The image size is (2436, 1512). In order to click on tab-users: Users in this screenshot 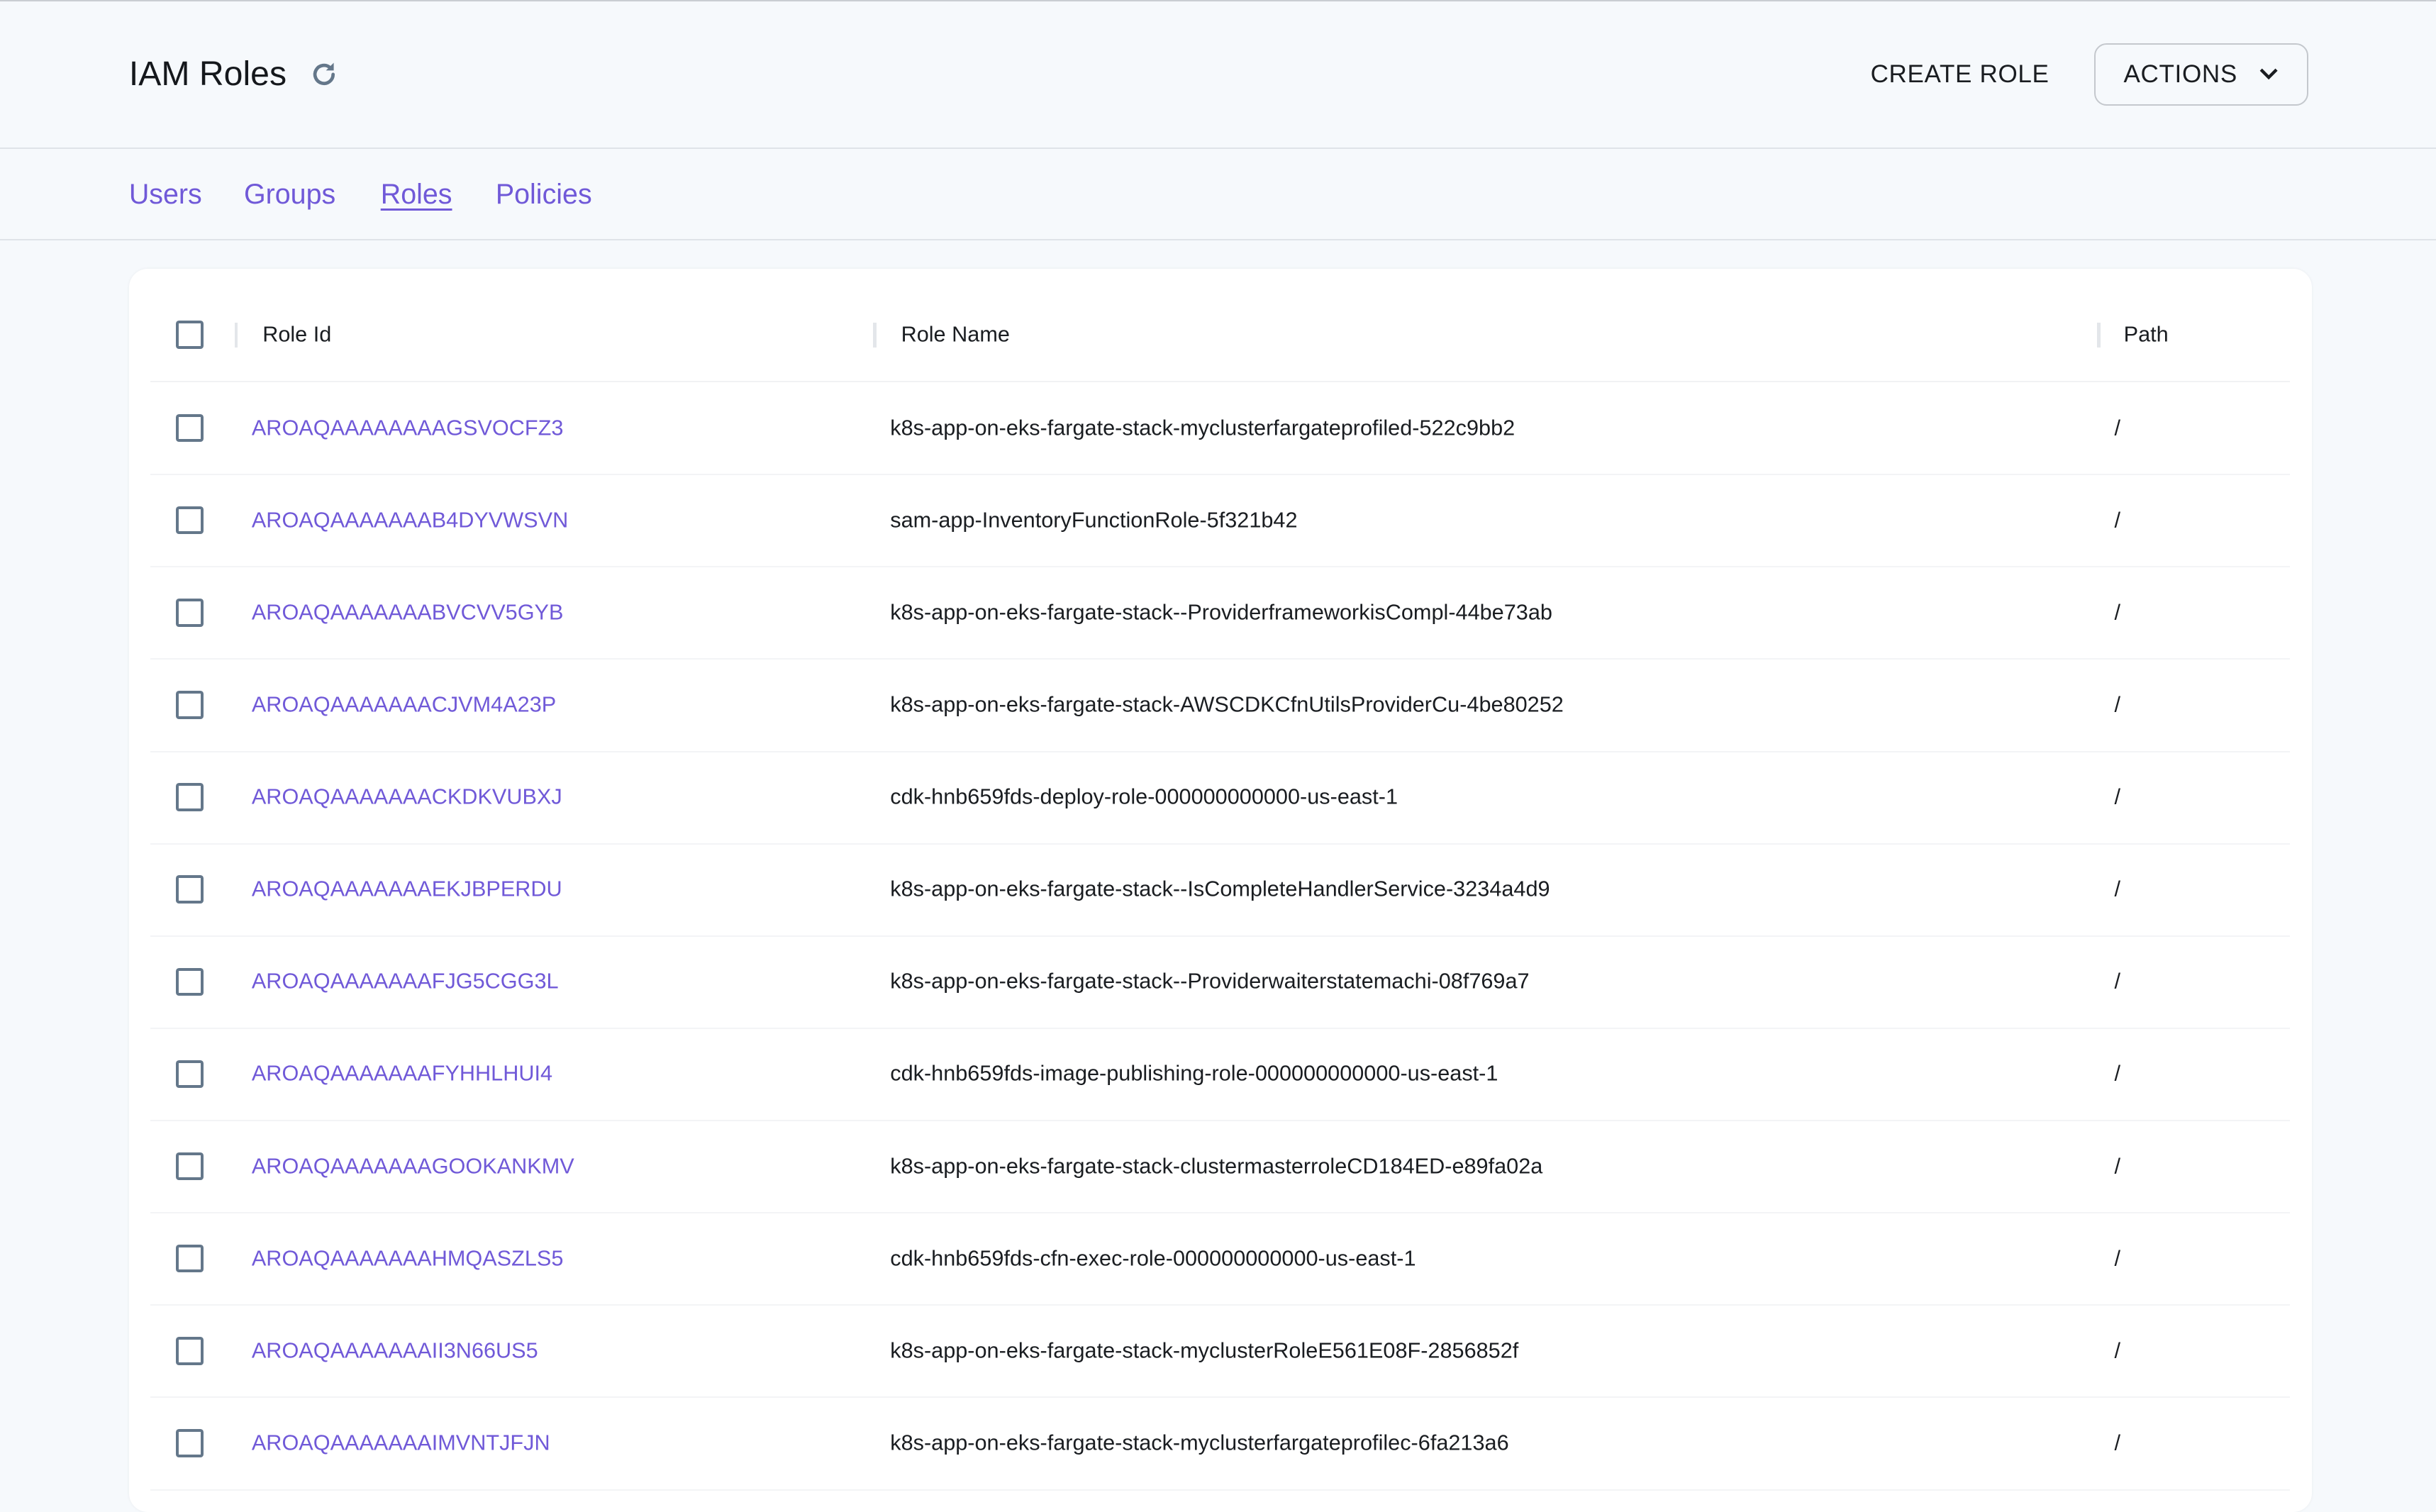, I will do `click(165, 194)`.